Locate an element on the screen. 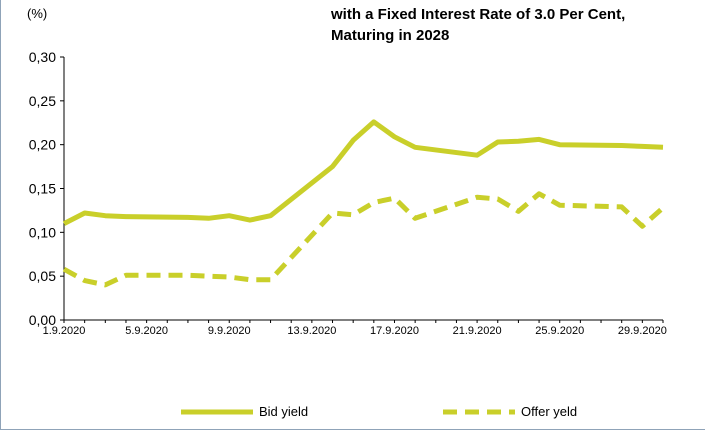  legend-item-bid: Bid yield is located at coordinates (243, 411).